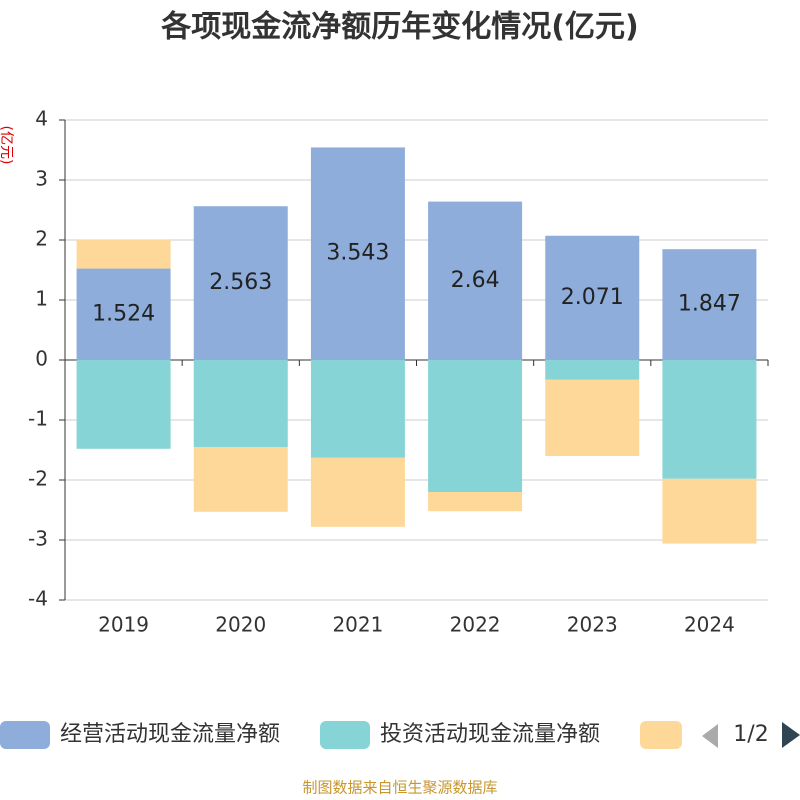 The width and height of the screenshot is (800, 800). Describe the element at coordinates (41, 239) in the screenshot. I see `y-tick-label: 2` at that location.